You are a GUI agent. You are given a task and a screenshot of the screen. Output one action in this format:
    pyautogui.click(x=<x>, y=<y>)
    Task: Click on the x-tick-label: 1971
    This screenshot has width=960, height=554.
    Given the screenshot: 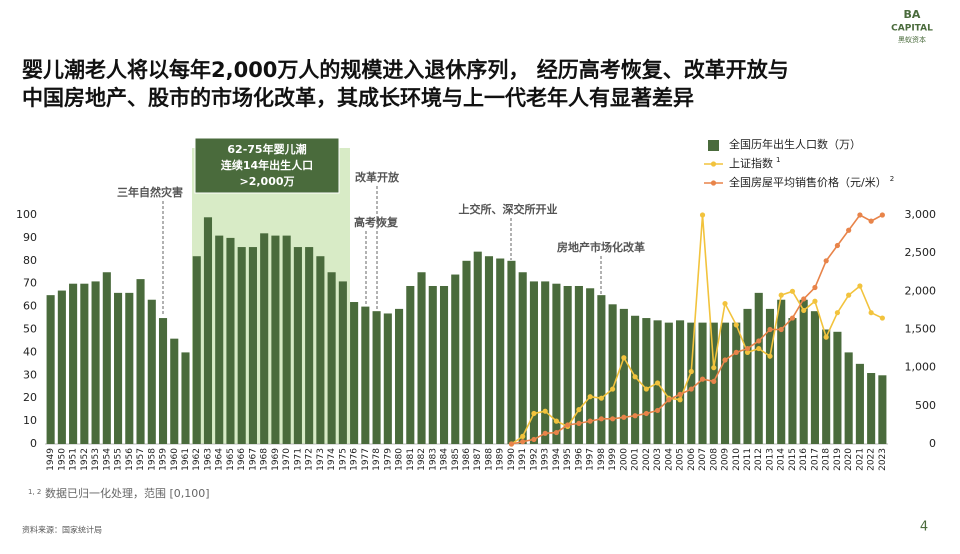 What is the action you would take?
    pyautogui.click(x=298, y=459)
    